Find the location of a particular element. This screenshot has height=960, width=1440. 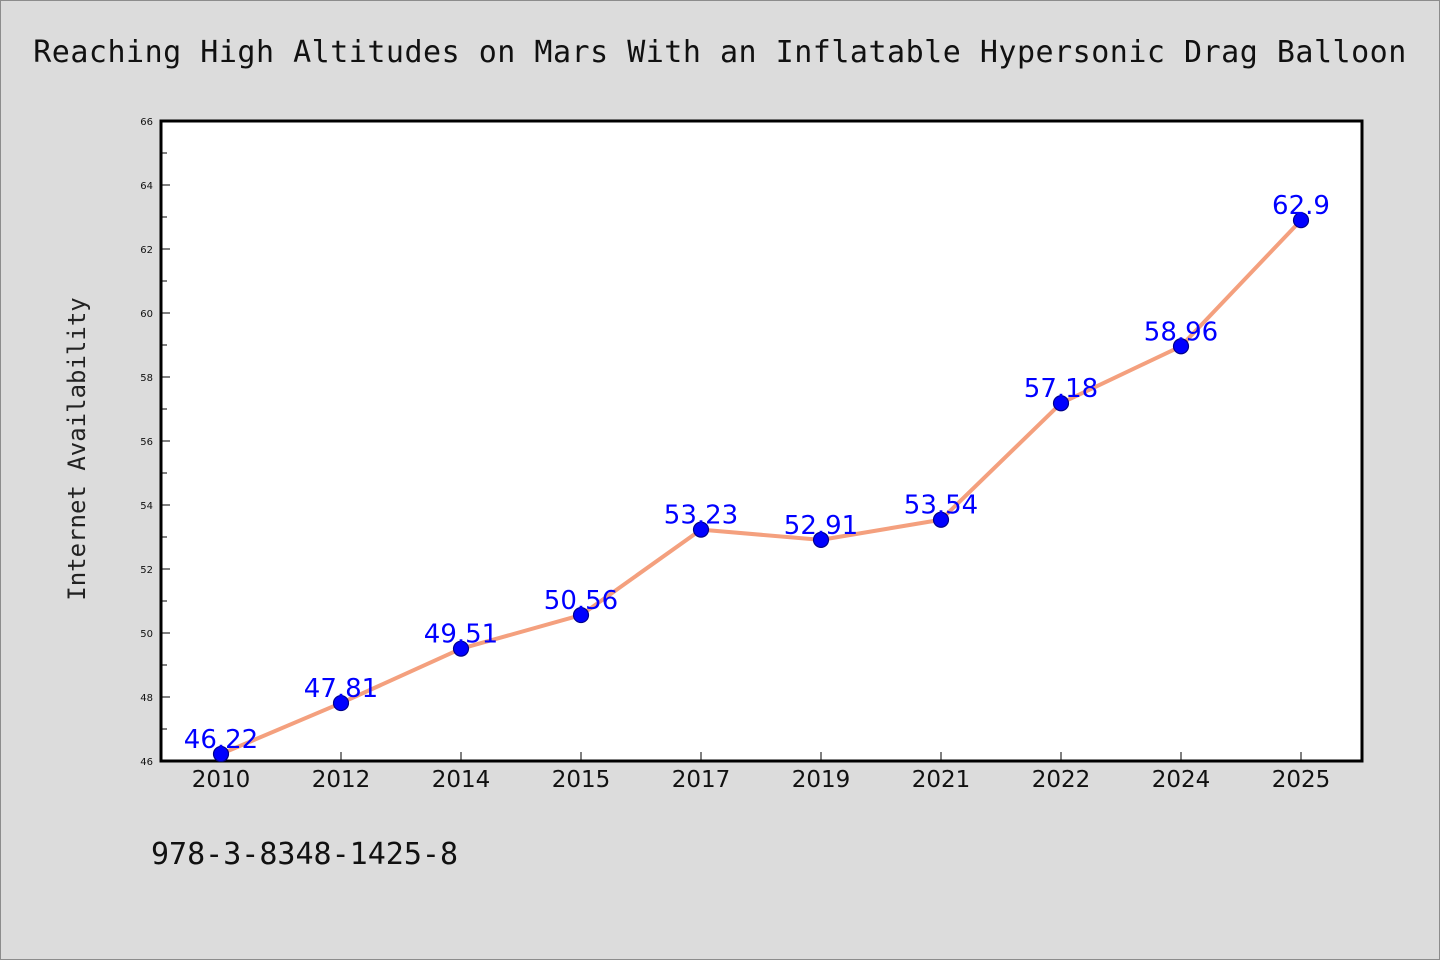

x-tick-label: 2025 is located at coordinates (1301, 780).